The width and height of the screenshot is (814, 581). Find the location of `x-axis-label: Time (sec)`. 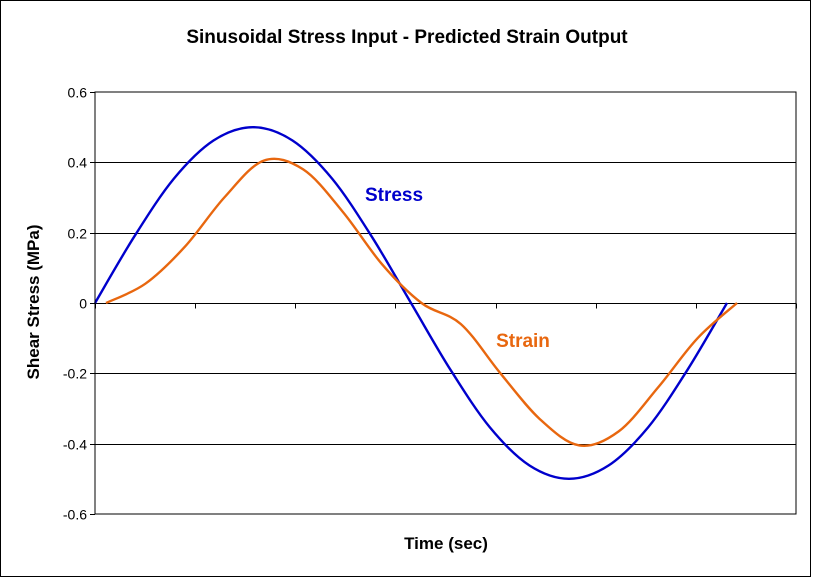

x-axis-label: Time (sec) is located at coordinates (446, 543).